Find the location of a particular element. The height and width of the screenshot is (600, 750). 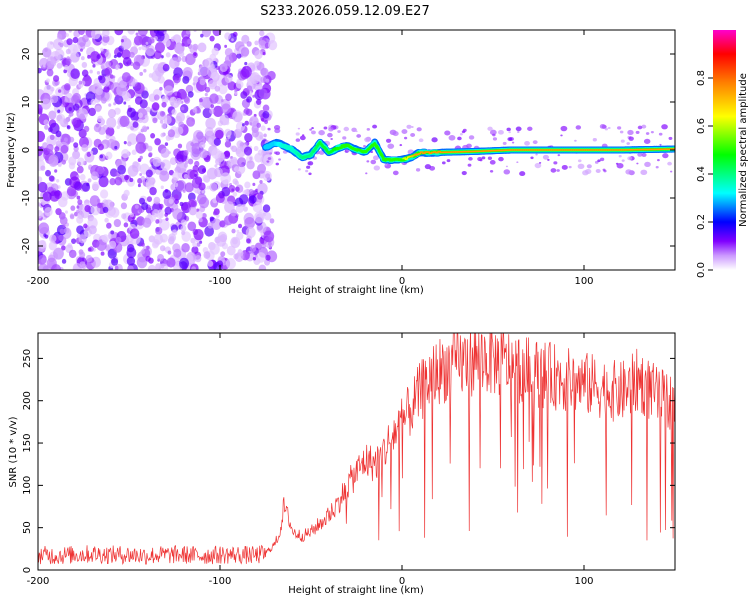

y-tick-label: -20 is located at coordinates (26, 246).